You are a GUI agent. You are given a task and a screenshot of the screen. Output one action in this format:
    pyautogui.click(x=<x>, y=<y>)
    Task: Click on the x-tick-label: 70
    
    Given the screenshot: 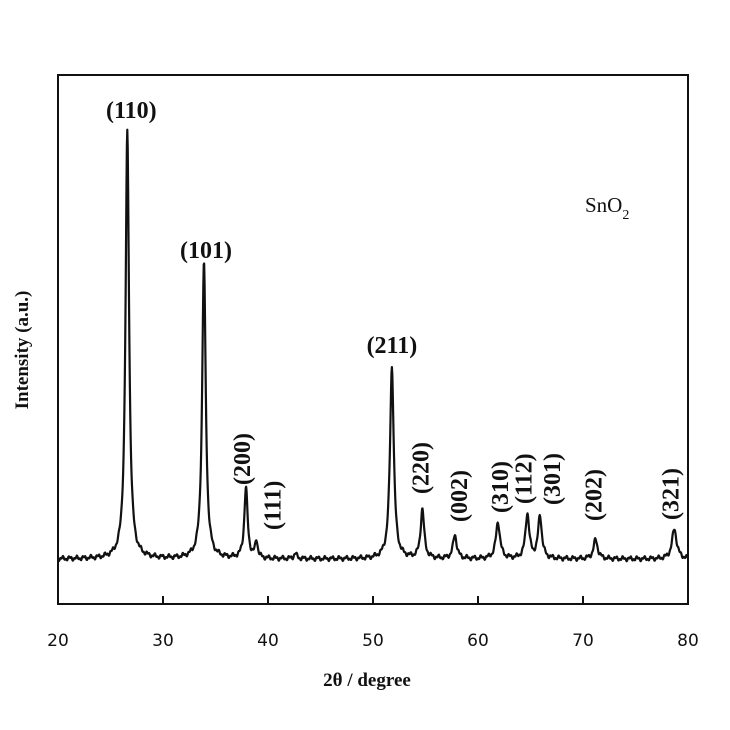 What is the action you would take?
    pyautogui.click(x=583, y=641)
    